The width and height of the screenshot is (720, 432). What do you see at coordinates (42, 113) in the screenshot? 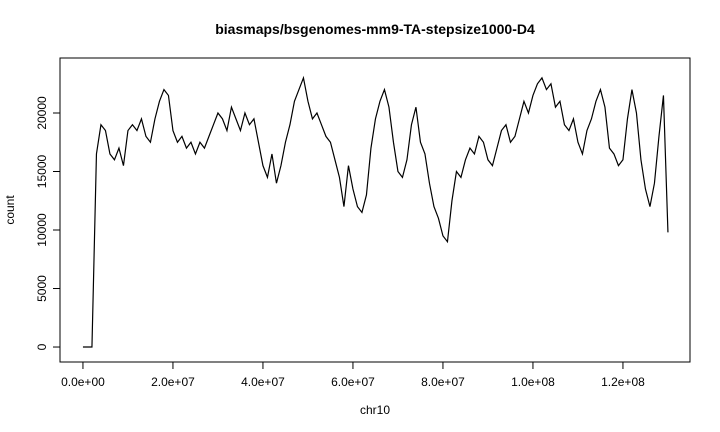
I see `y-tick-label: 20000` at bounding box center [42, 113].